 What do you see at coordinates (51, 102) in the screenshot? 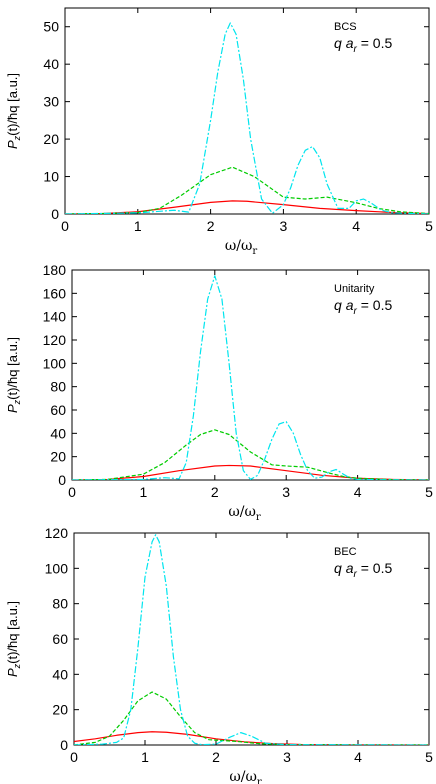
I see `y-tick-label: 30` at bounding box center [51, 102].